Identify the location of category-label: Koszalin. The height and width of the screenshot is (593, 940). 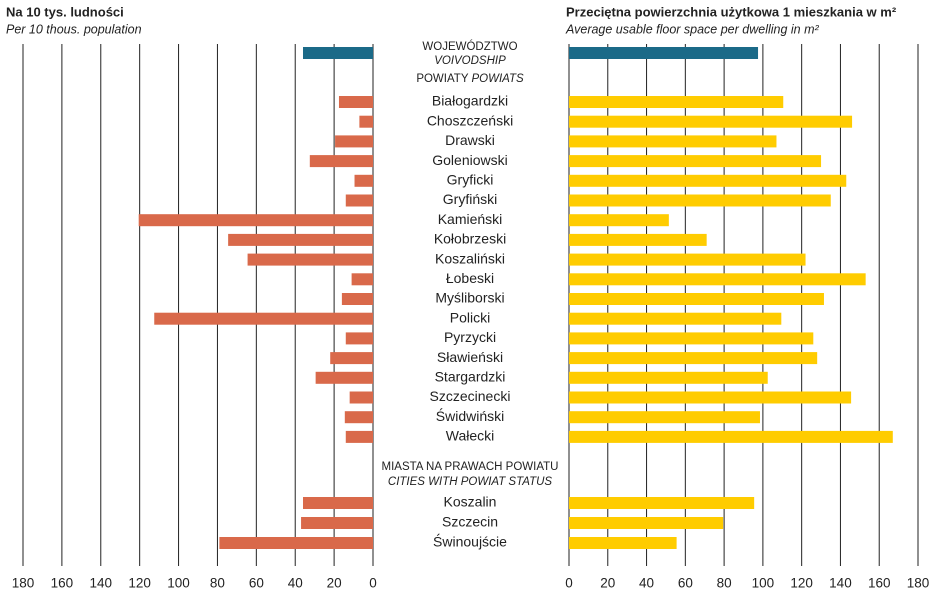
(470, 502).